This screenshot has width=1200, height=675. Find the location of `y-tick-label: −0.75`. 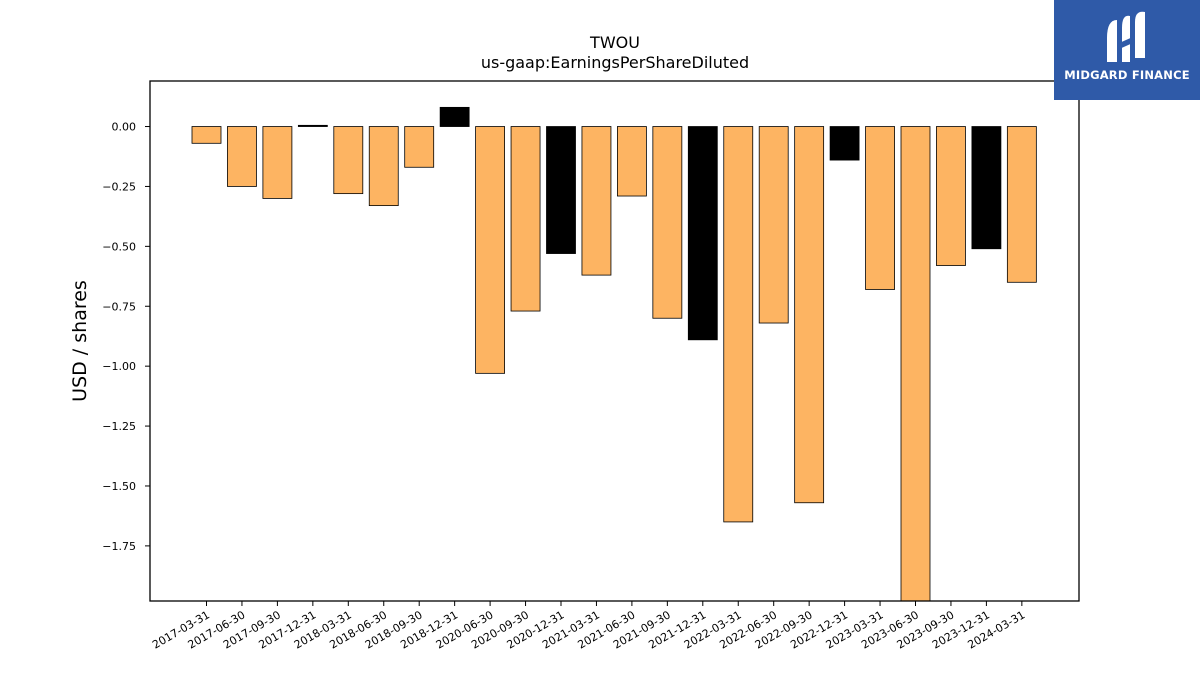

y-tick-label: −0.75 is located at coordinates (119, 306).